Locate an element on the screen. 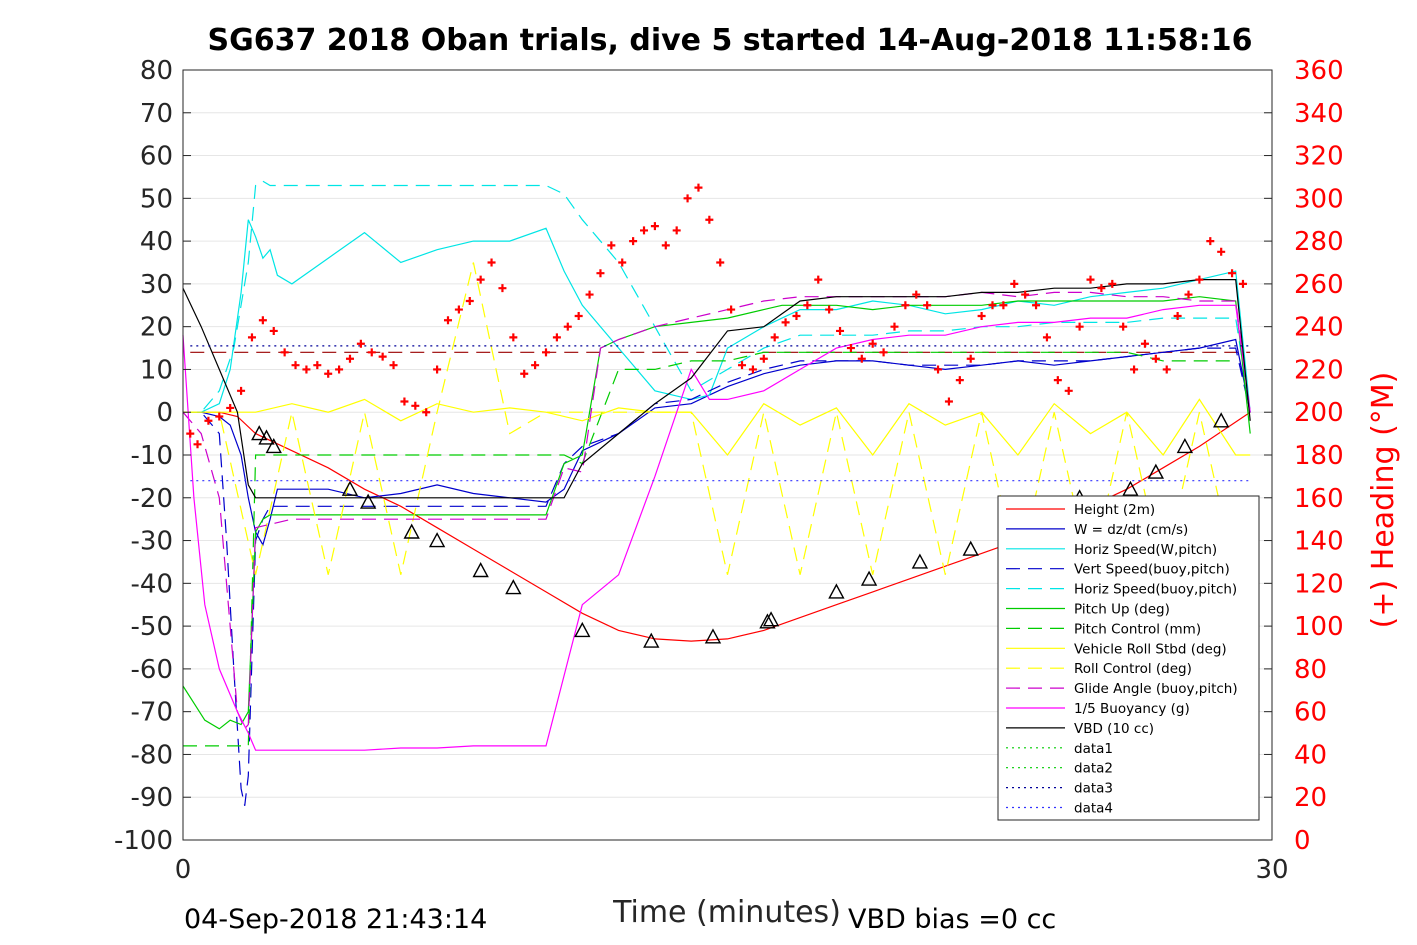 This screenshot has height=945, width=1417. y2-tick-label: 360 is located at coordinates (1319, 71).